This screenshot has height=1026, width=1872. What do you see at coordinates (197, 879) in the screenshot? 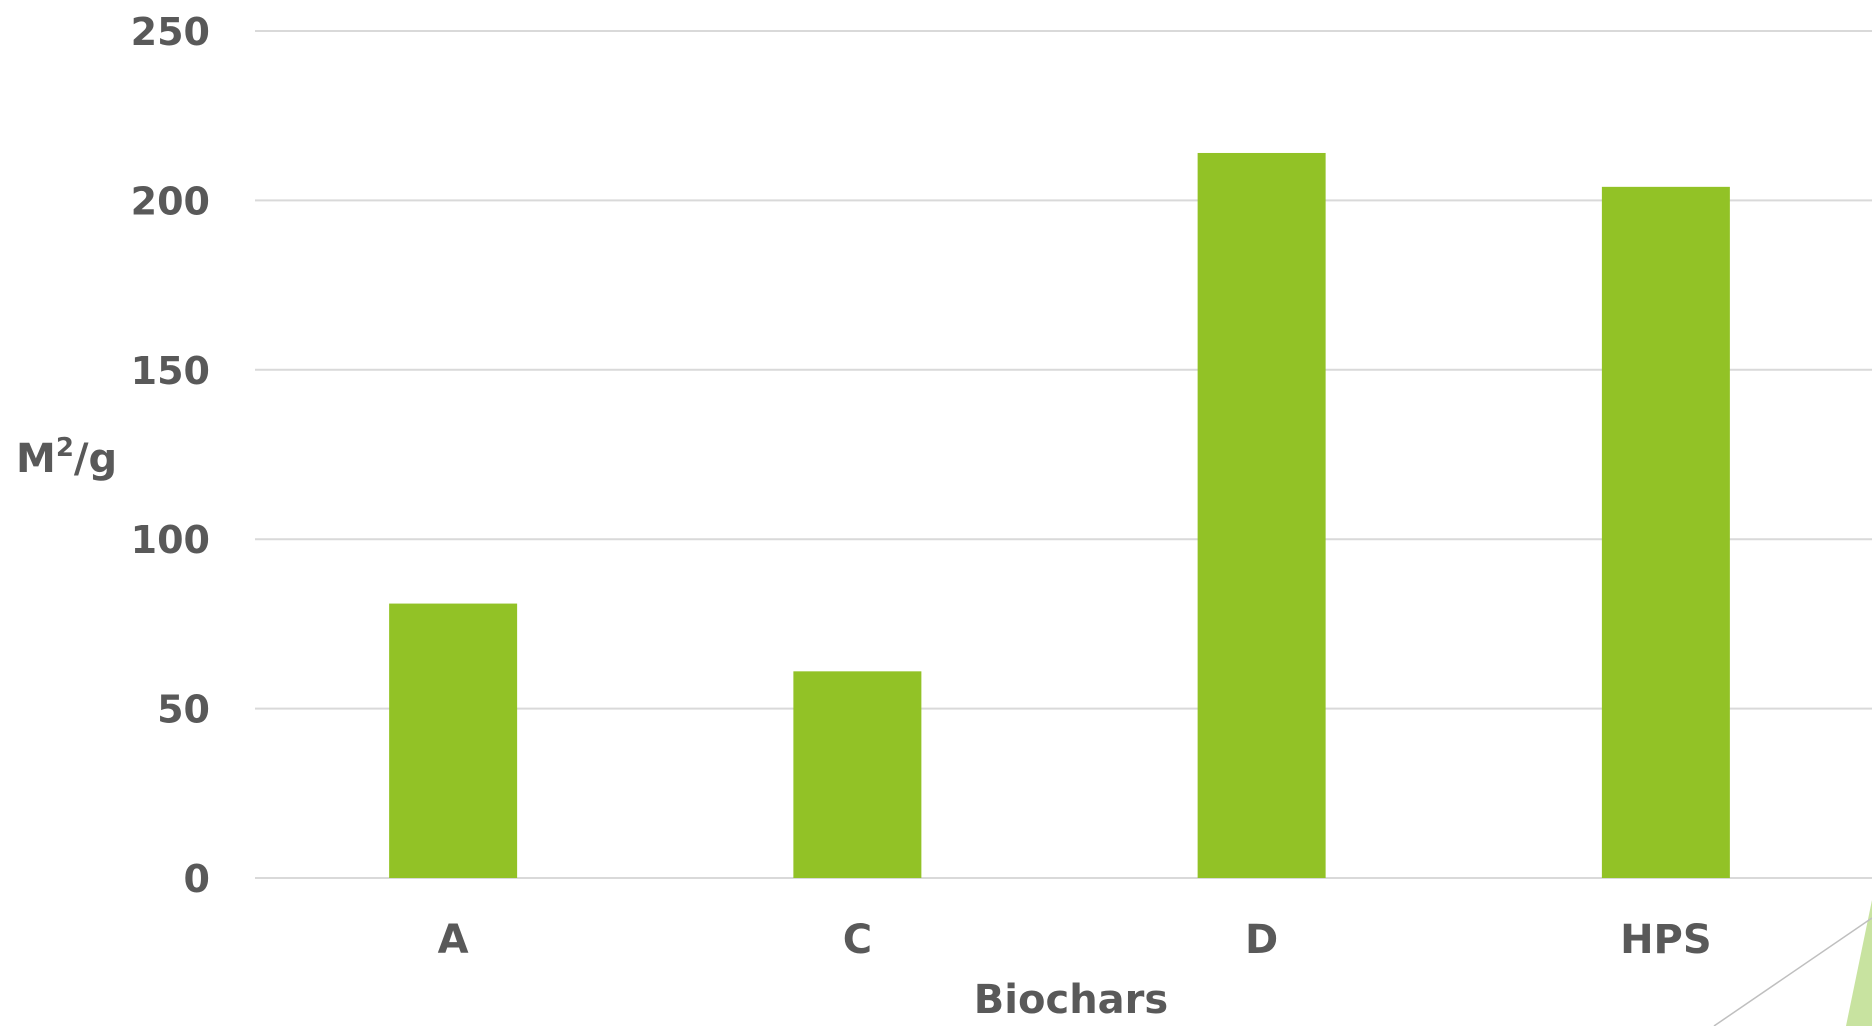
I see `y-tick-label-0: 0` at bounding box center [197, 879].